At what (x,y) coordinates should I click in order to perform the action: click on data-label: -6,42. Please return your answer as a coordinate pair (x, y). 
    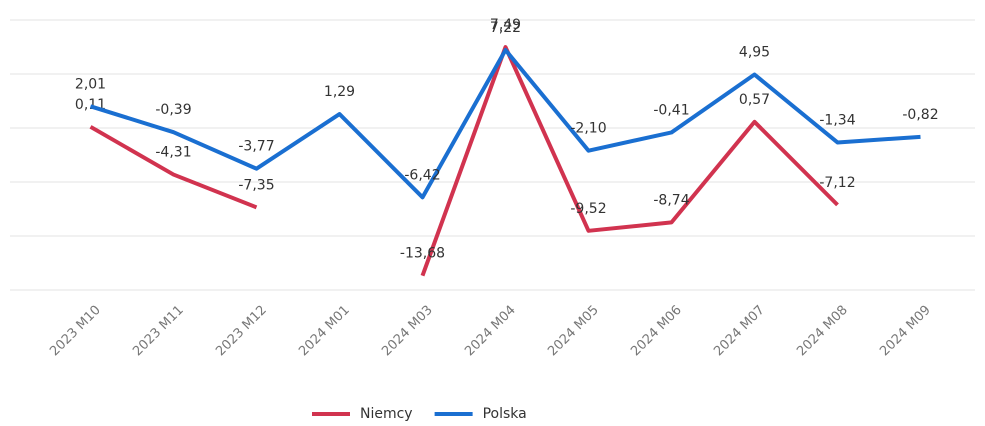
    Looking at the image, I should click on (422, 175).